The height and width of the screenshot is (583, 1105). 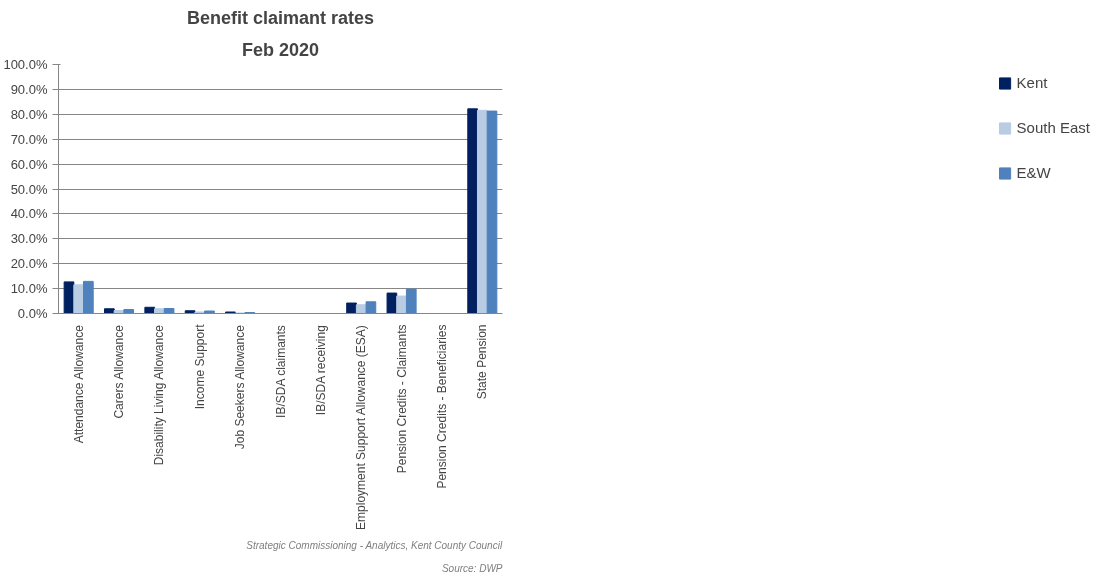 What do you see at coordinates (401, 399) in the screenshot?
I see `x-tick-label: Pension Credits - Claimants` at bounding box center [401, 399].